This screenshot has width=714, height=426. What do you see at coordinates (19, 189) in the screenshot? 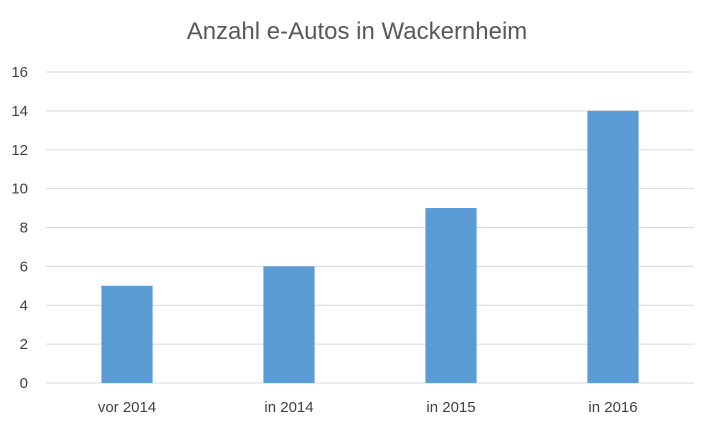
I see `y-tick-label: 10` at bounding box center [19, 189].